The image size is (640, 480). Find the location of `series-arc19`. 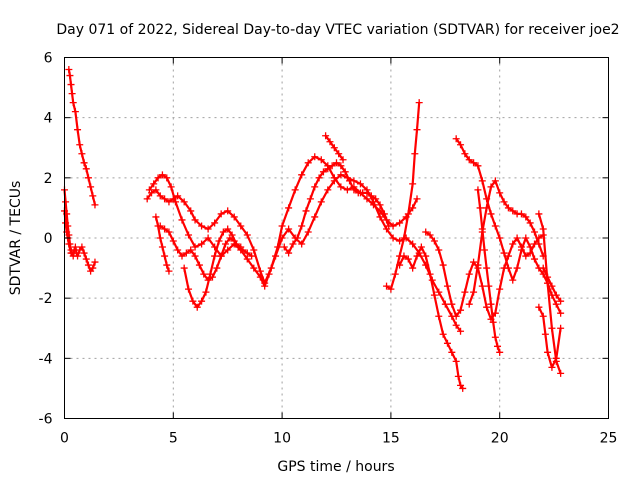

series-arc19 is located at coordinates (552, 284).